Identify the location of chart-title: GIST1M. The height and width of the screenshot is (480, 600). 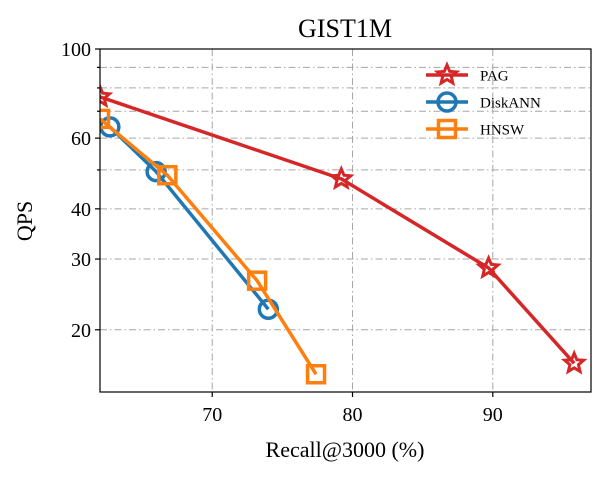
(345, 28).